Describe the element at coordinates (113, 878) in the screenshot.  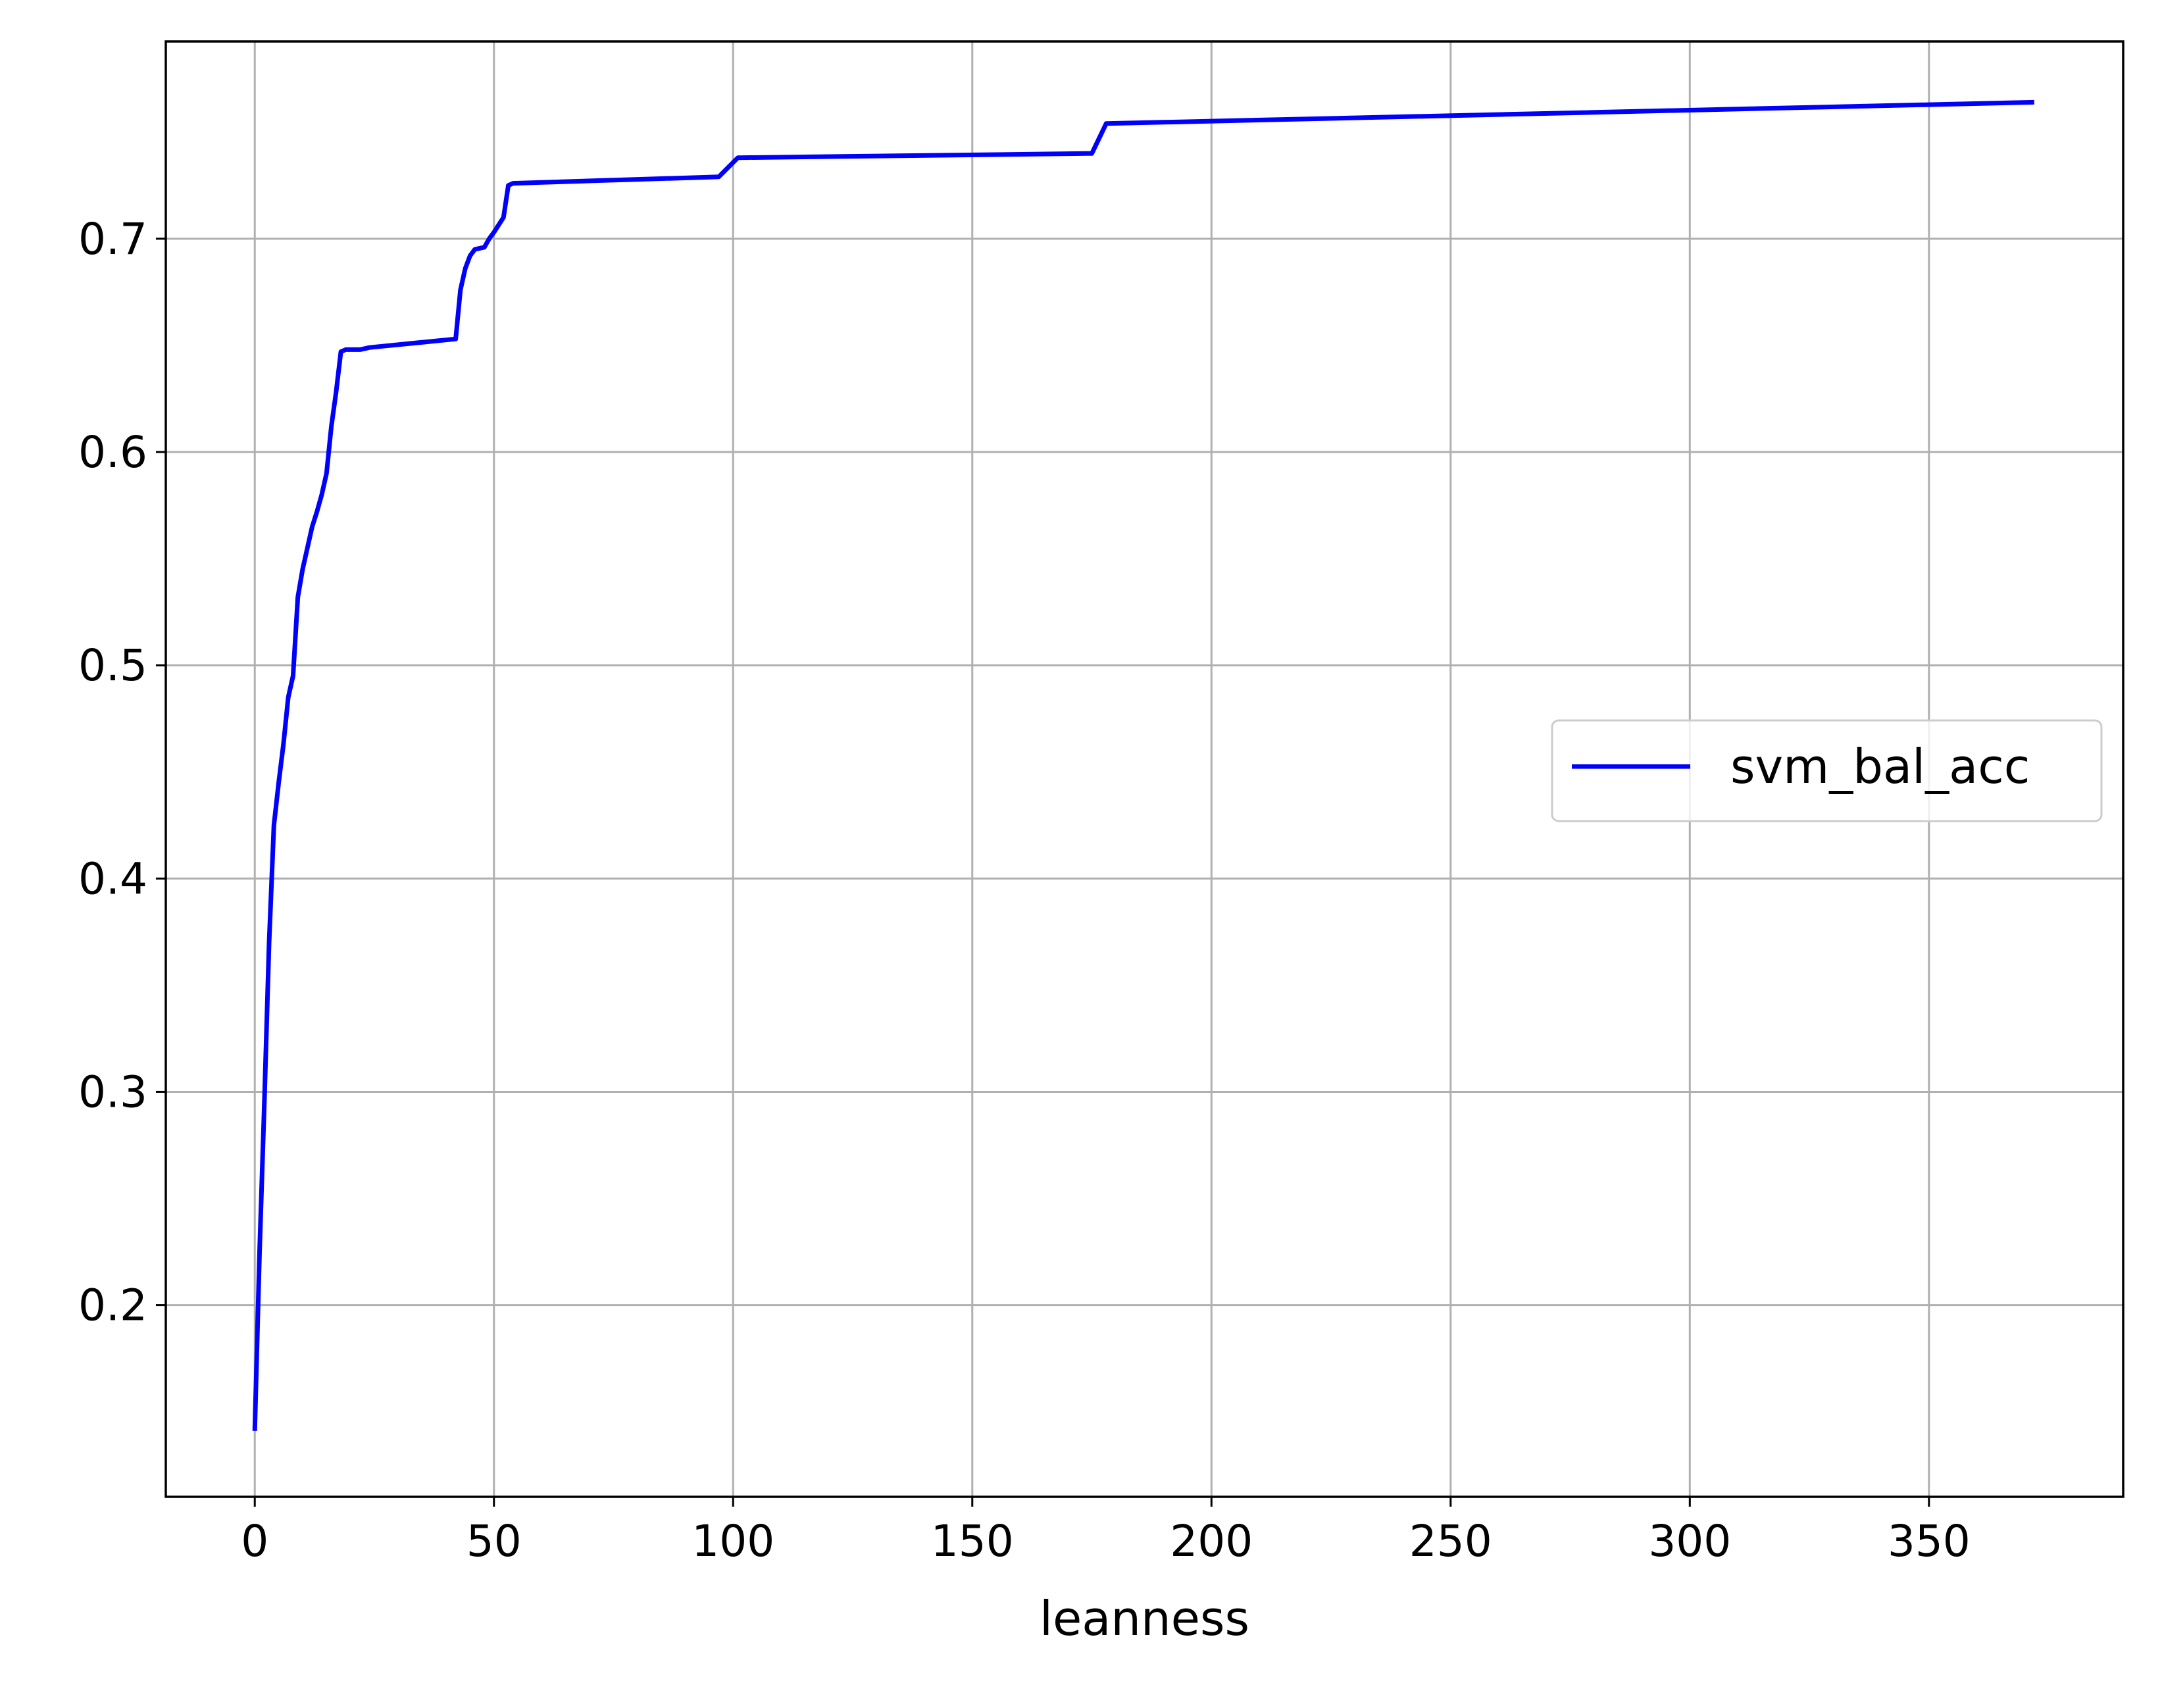
I see `y-tick-label: 0.4` at that location.